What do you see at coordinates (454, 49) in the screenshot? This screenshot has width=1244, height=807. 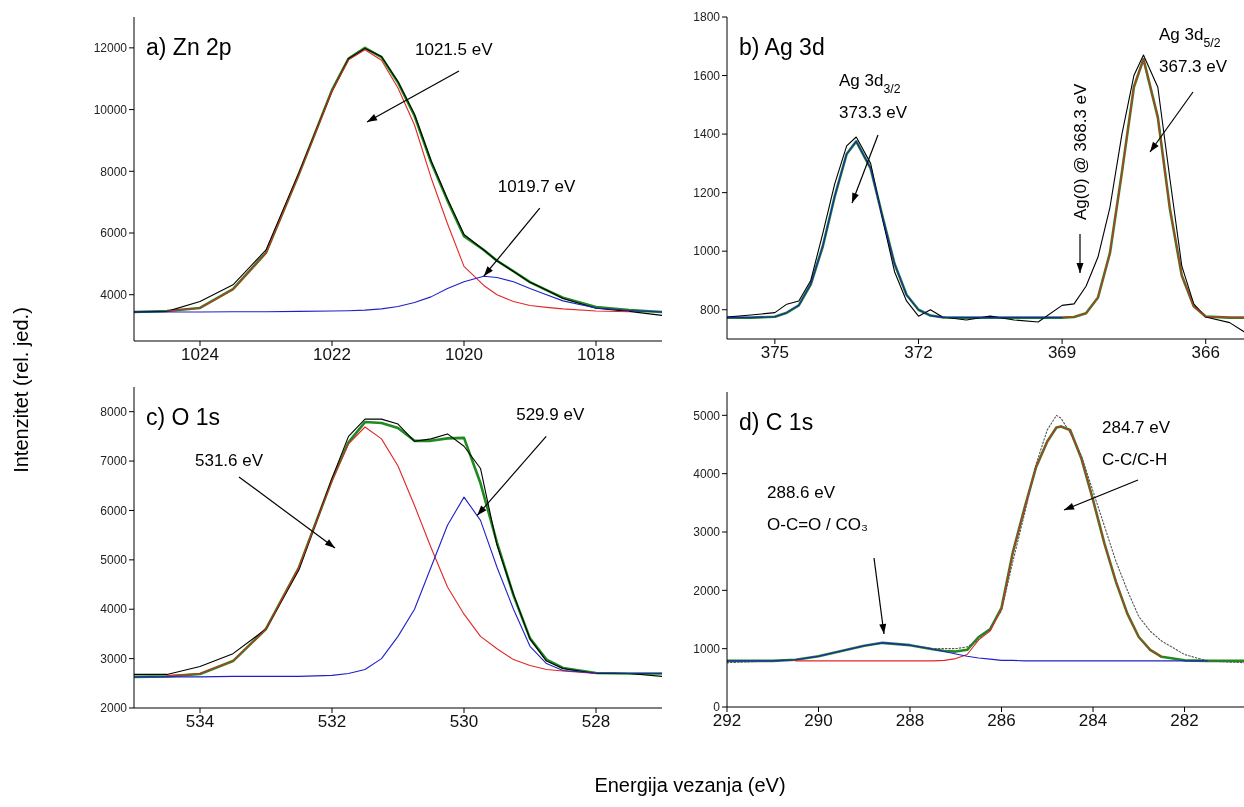 I see `annotation: 1021.5 eV` at bounding box center [454, 49].